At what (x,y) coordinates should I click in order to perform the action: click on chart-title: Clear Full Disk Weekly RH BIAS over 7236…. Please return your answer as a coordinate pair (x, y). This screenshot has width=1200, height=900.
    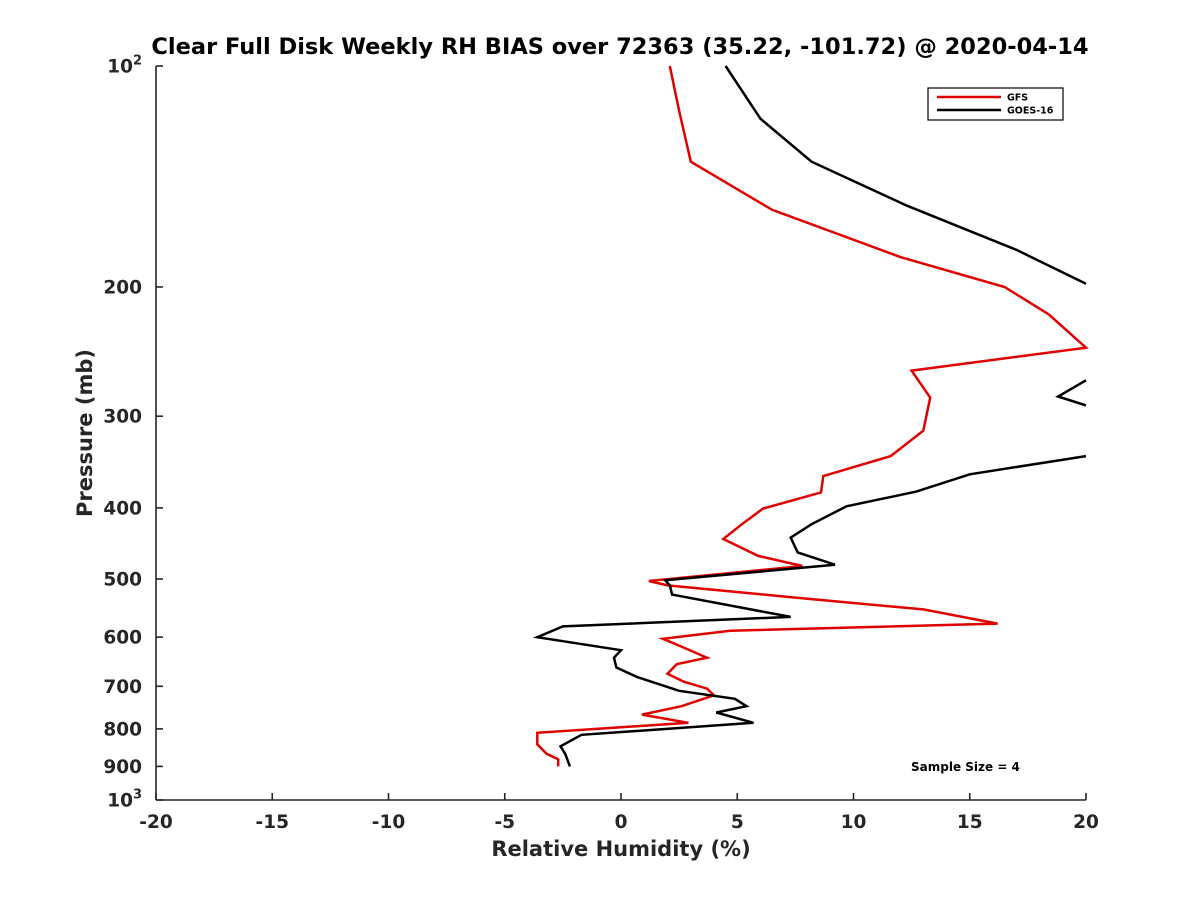
    Looking at the image, I should click on (619, 47).